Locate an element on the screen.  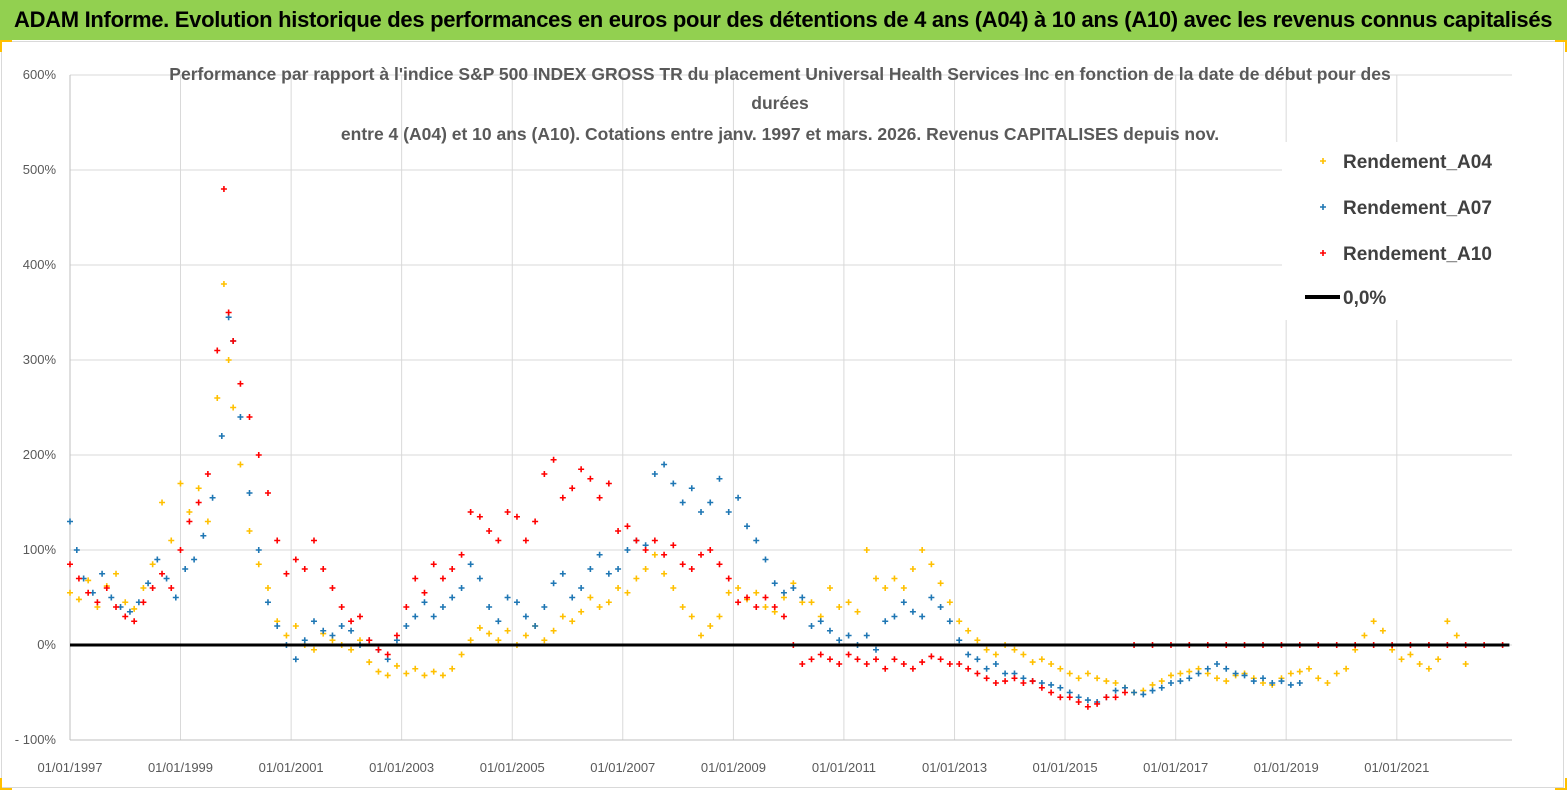
y-tick-label: 600% is located at coordinates (40, 74).